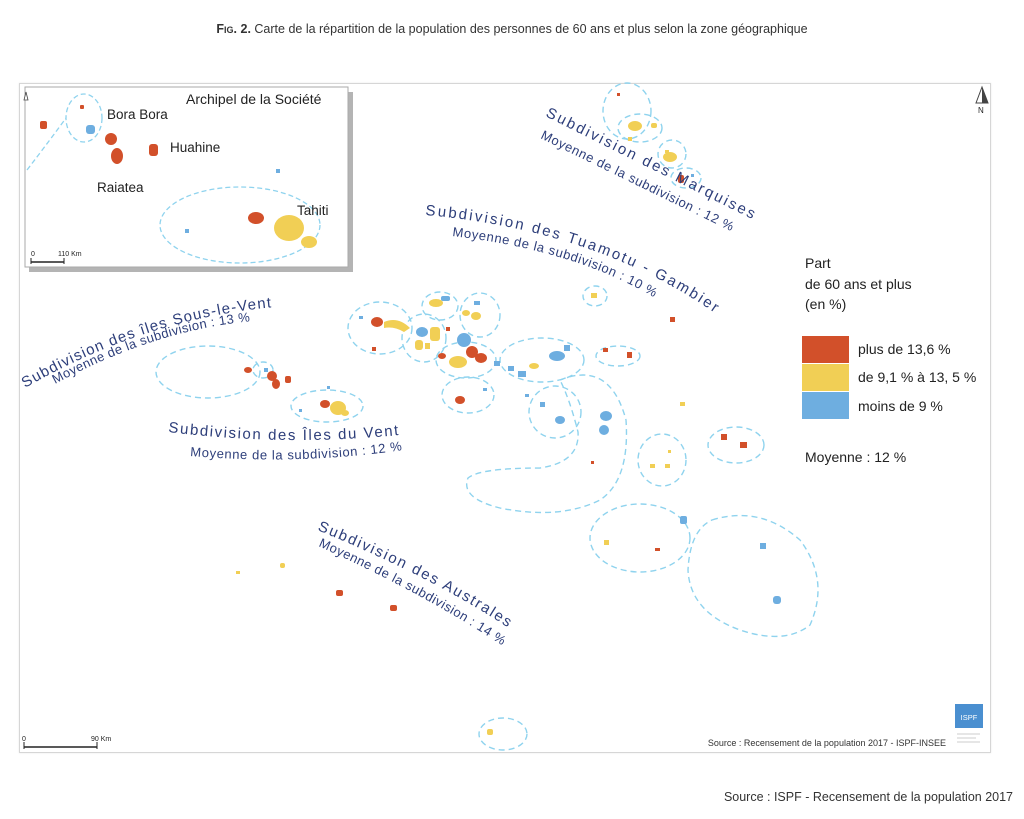  Describe the element at coordinates (339, 593) in the screenshot. I see `island-aus-c` at that location.